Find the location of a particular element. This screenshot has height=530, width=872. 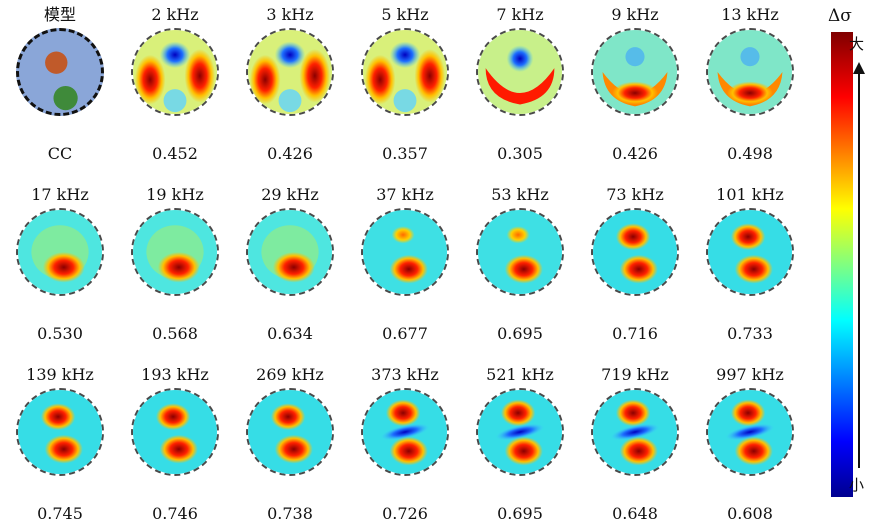

panel-frequency: 719 kHz is located at coordinates (635, 374).